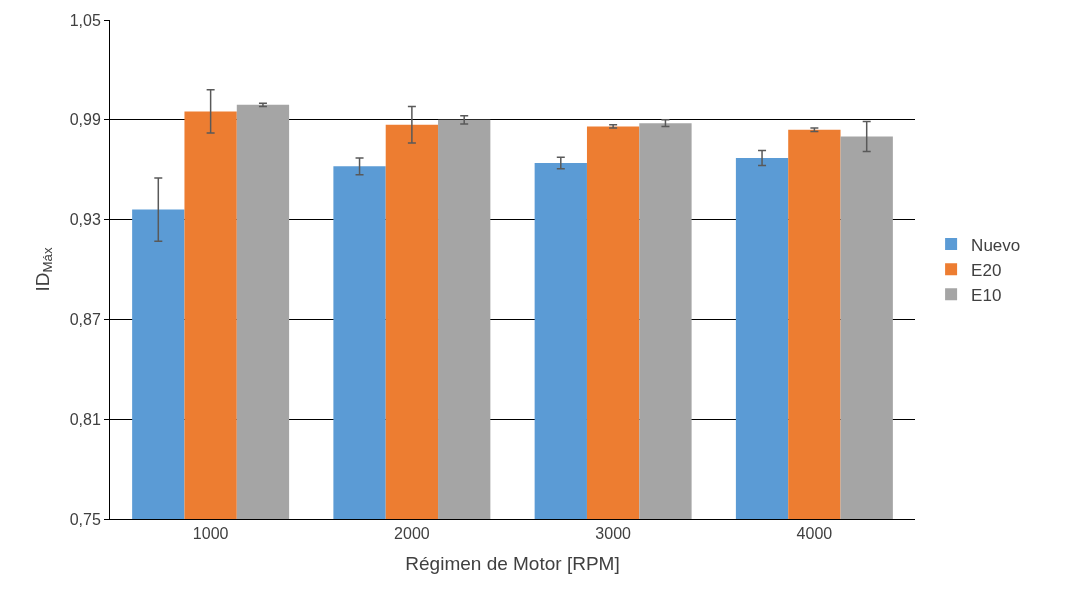 This screenshot has height=599, width=1065. I want to click on y-tick-label: 0,81, so click(85, 419).